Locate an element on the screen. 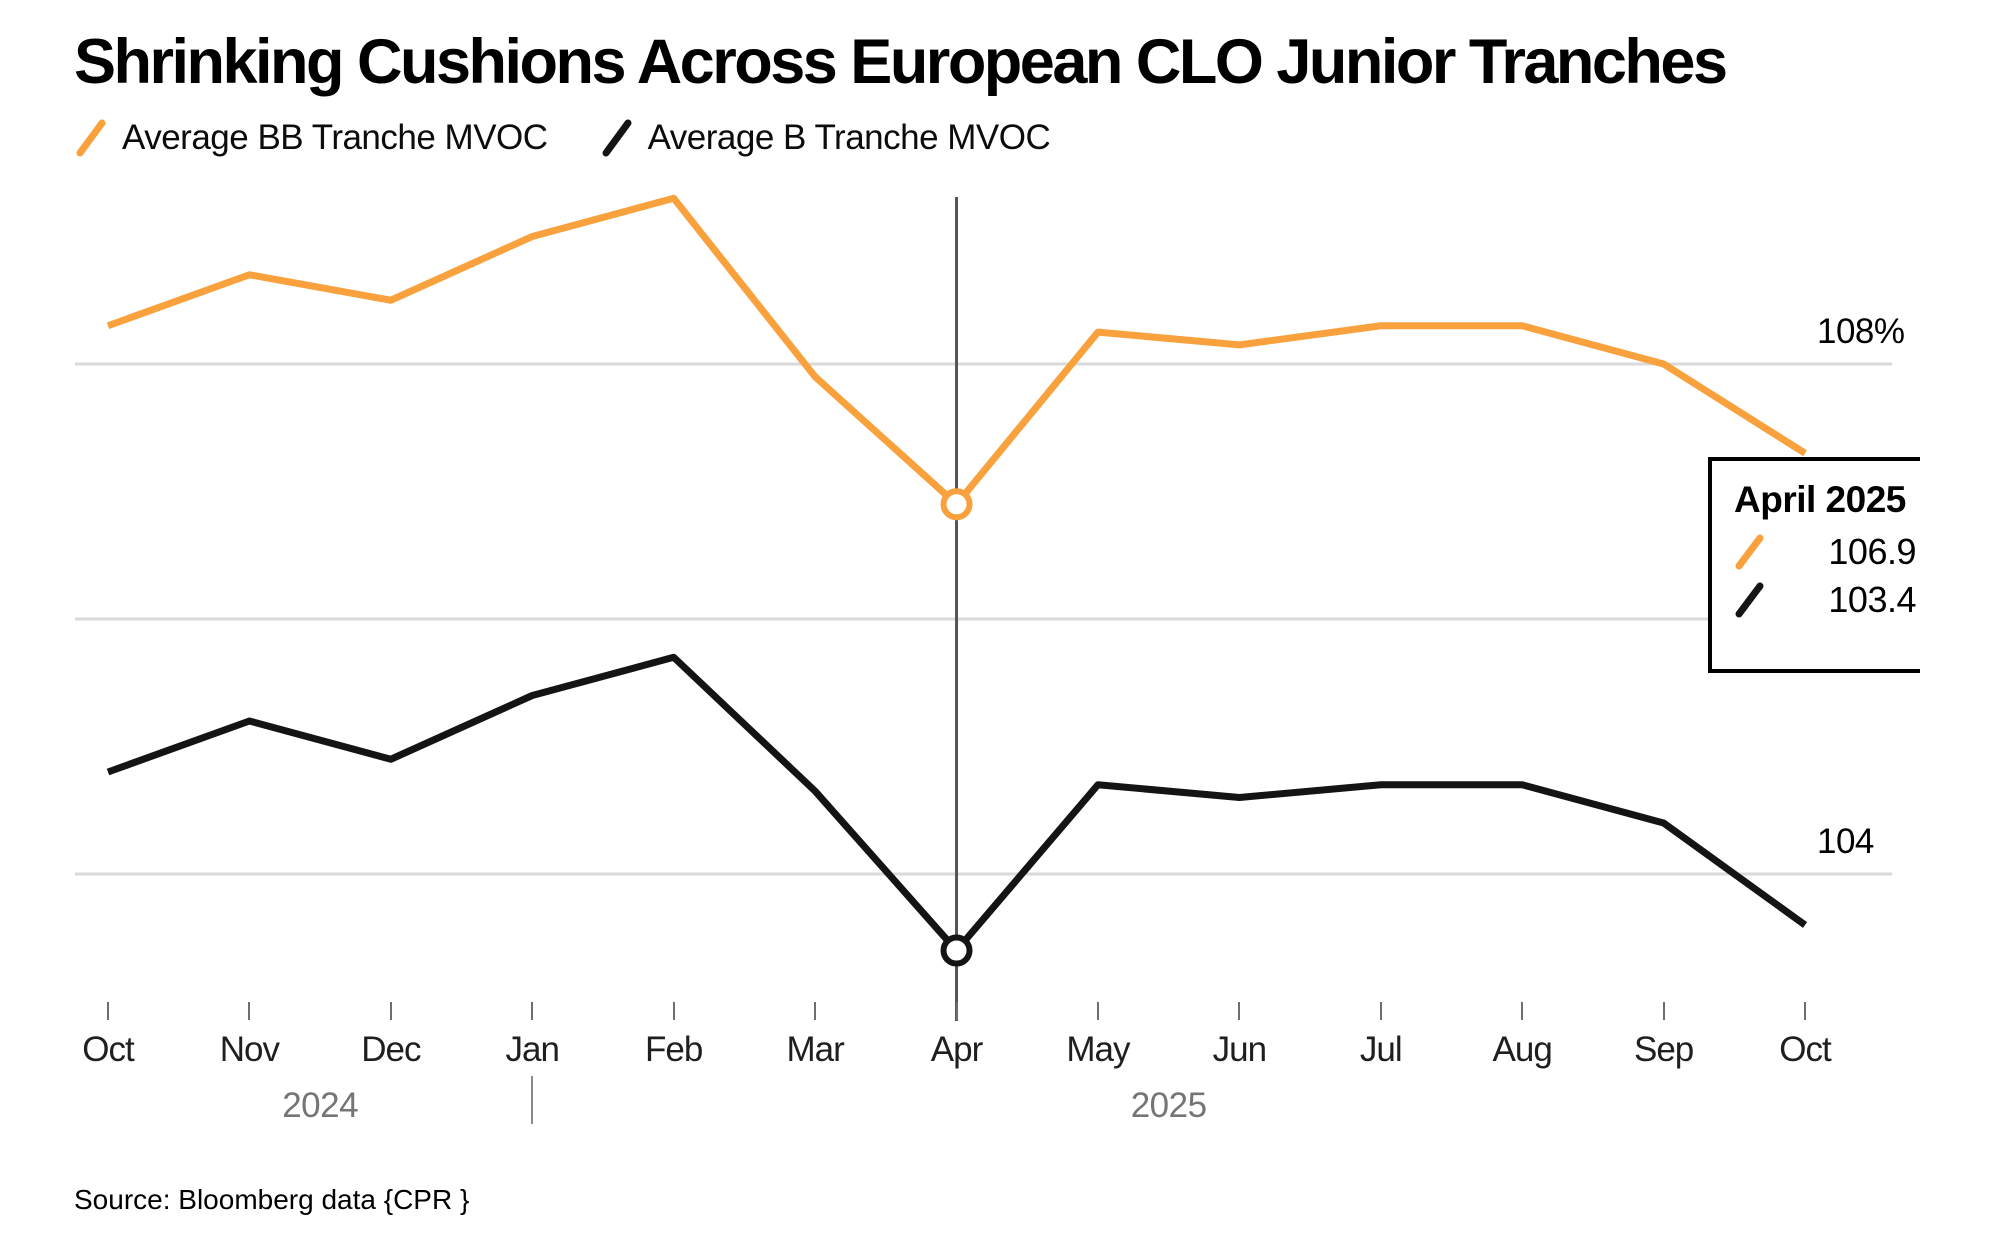  tooltip-bb-slash-icon is located at coordinates (1749, 552).